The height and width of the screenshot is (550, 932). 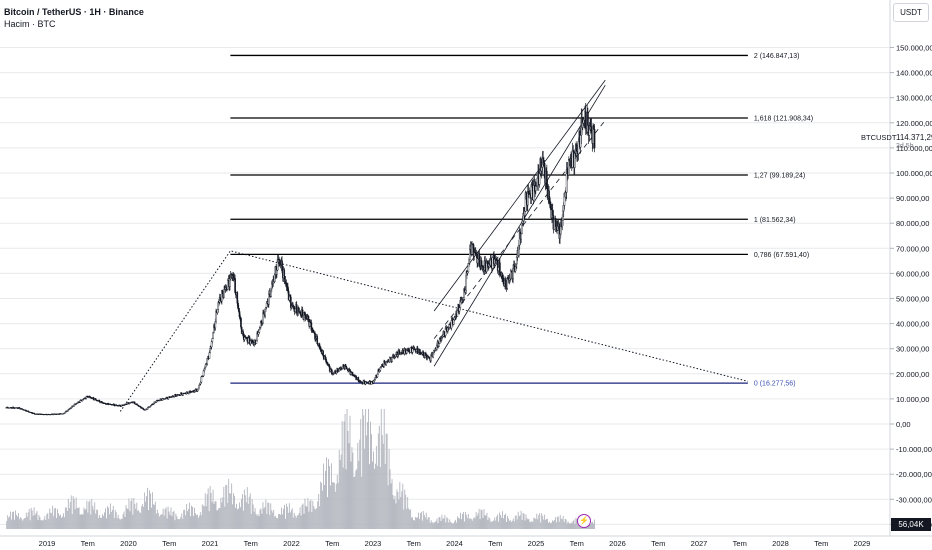 I want to click on fib-level-label: 0 (16.277,56), so click(x=775, y=384).